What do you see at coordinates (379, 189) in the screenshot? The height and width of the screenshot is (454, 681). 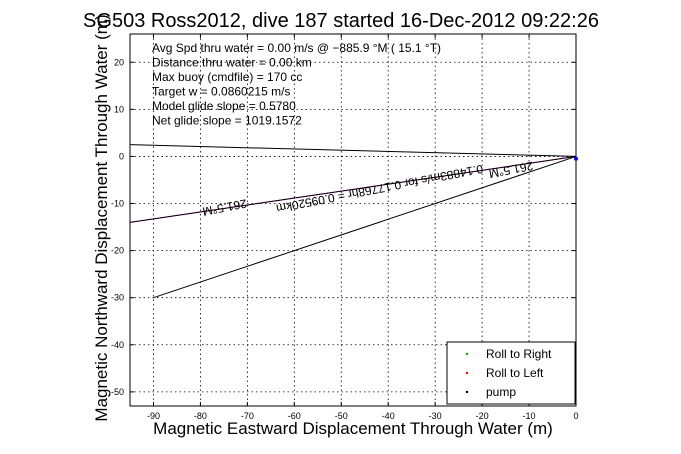 I see `track-annotation: 0.14883m/s for 0.17768hr = 0.09520km` at bounding box center [379, 189].